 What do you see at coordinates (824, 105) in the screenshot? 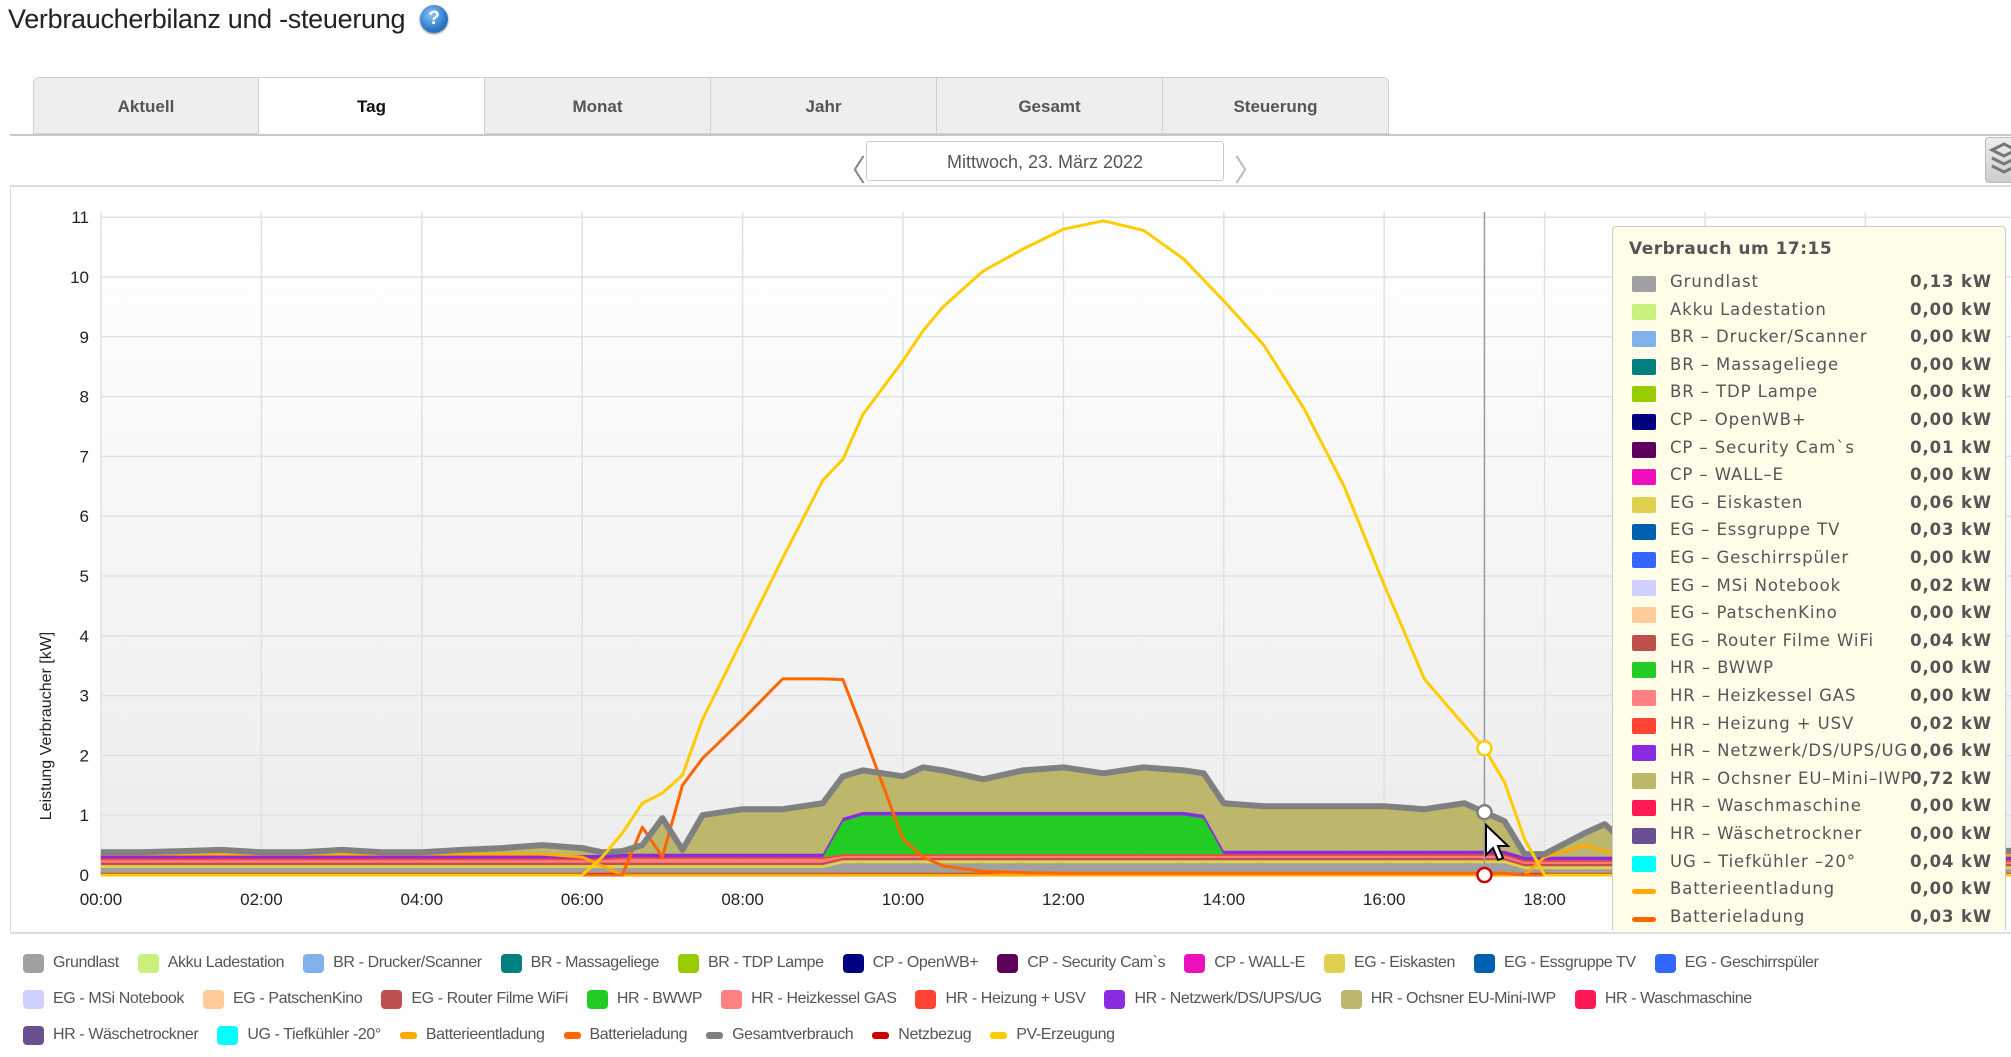
I see `tab-jahr: Jahr` at bounding box center [824, 105].